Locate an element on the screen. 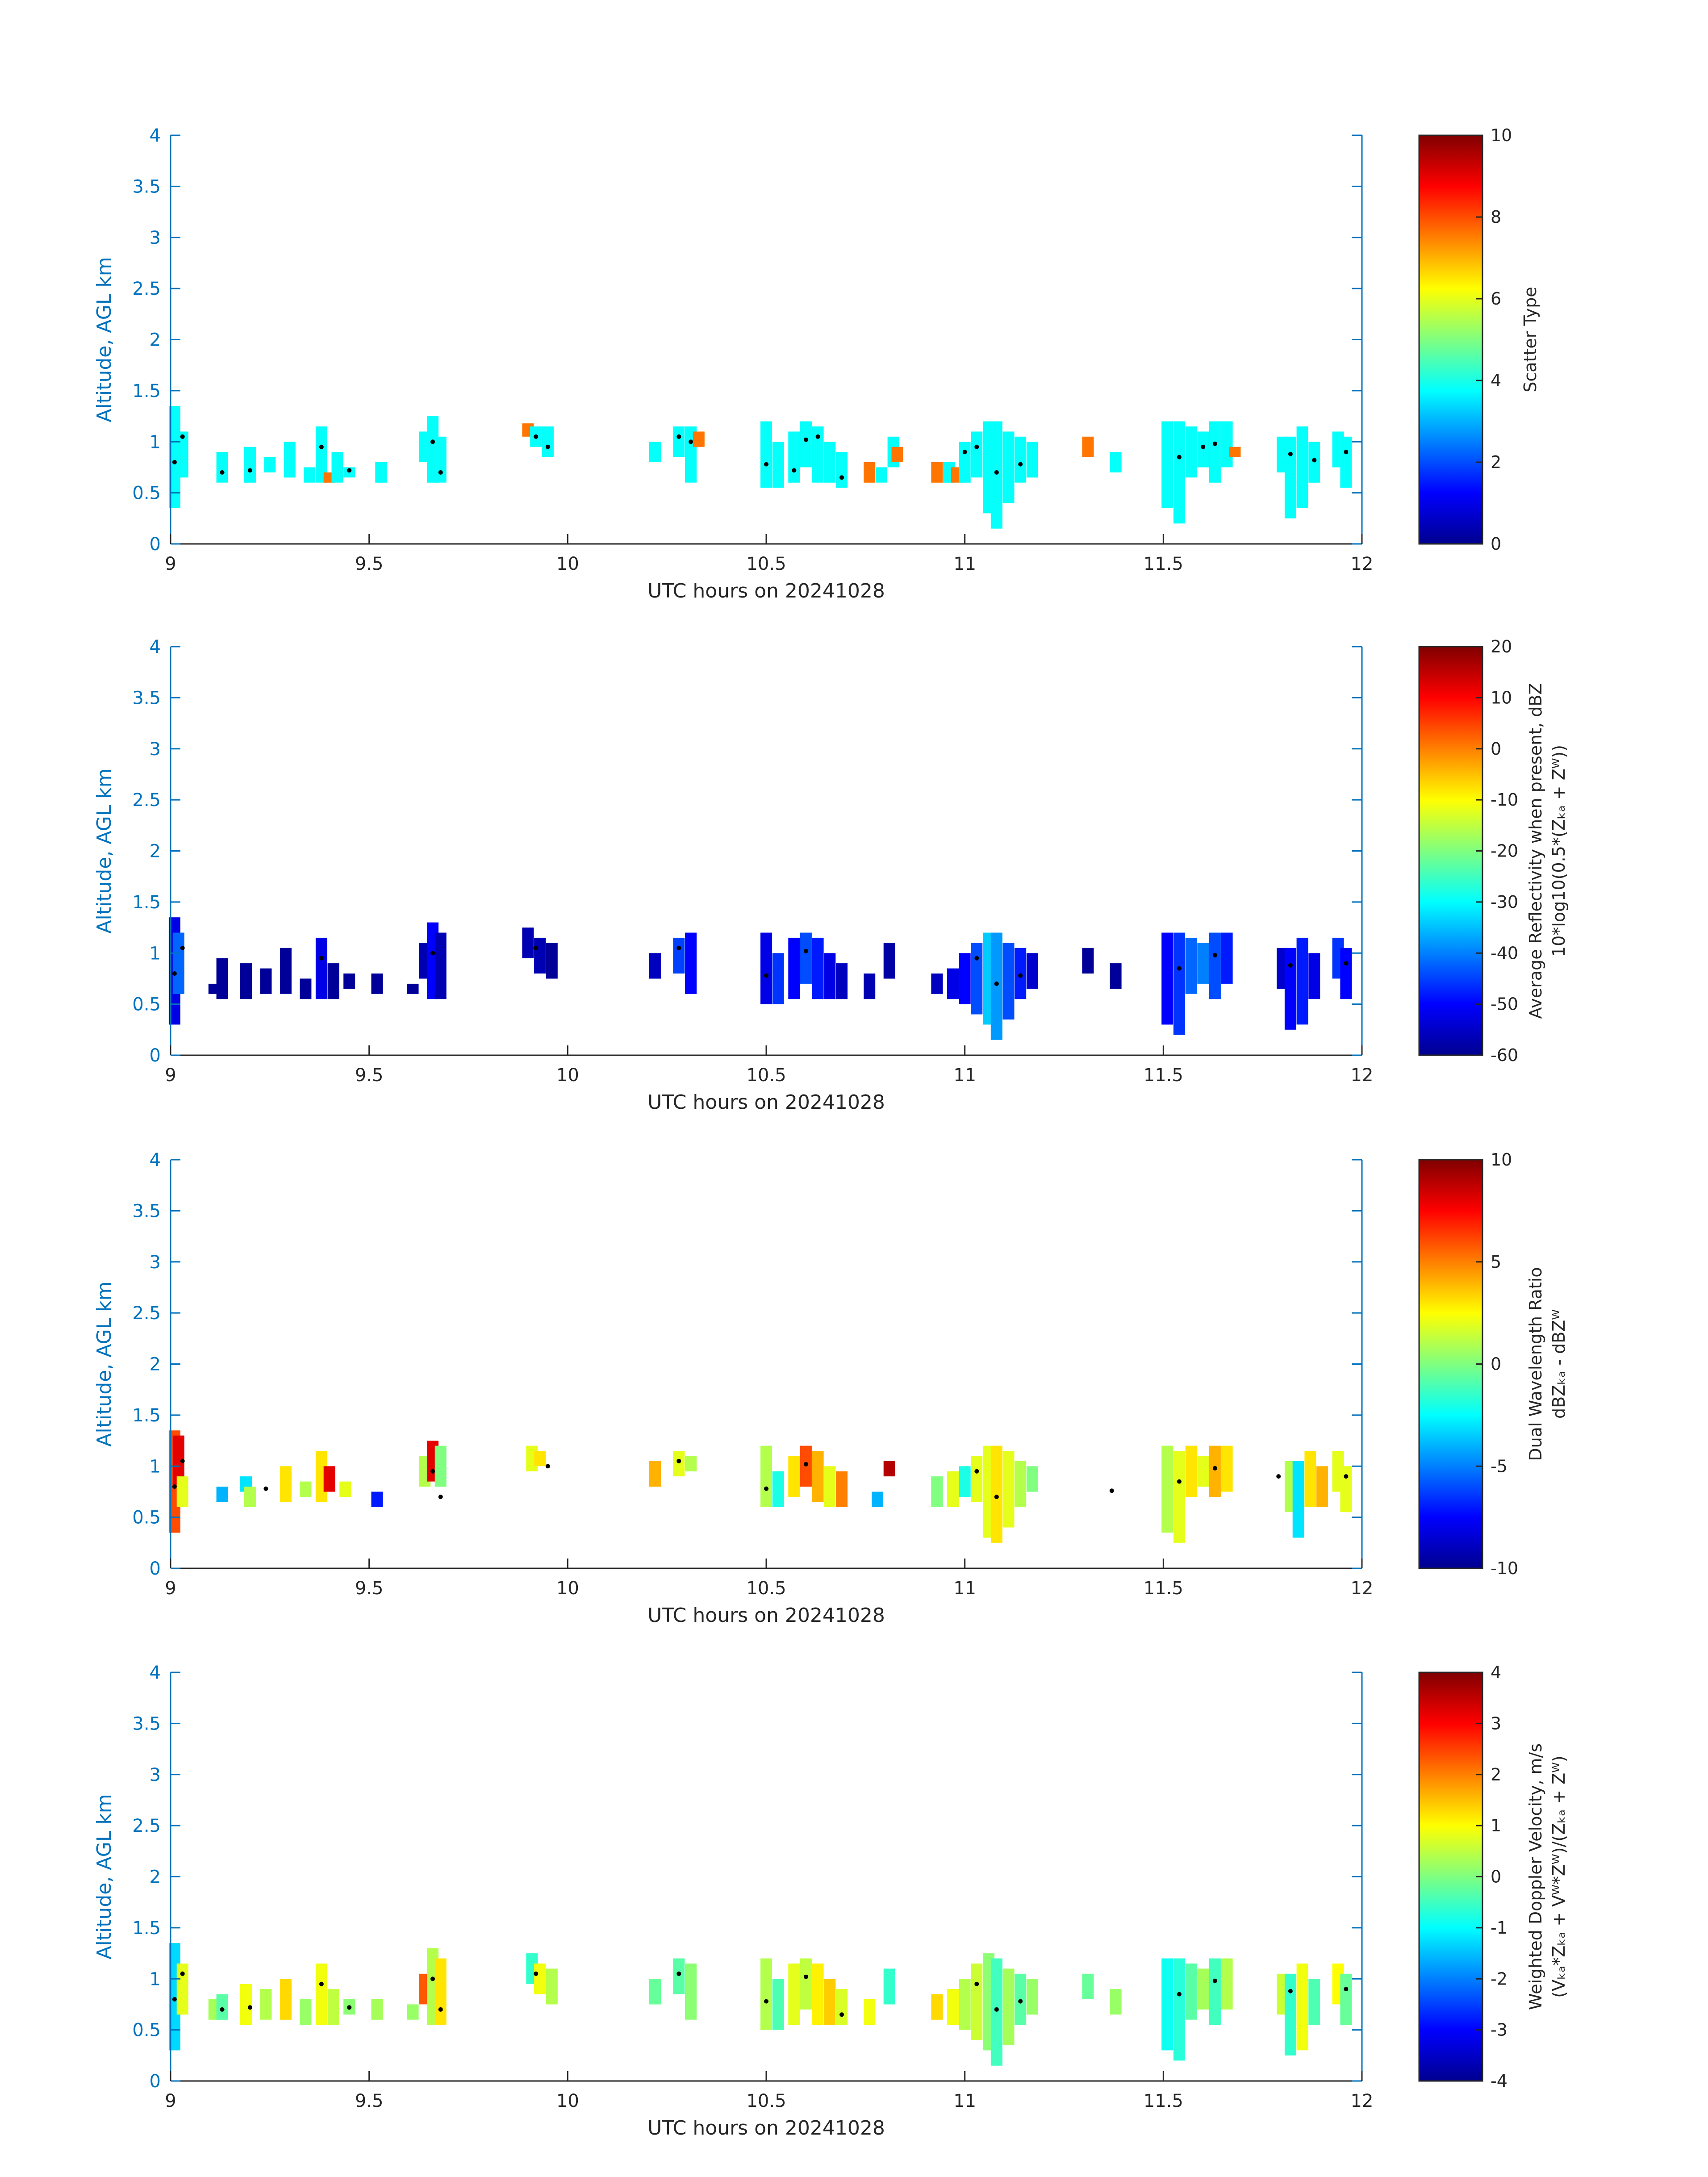 This screenshot has width=1708, height=2177. colorbar-gradient is located at coordinates (1450, 1876).